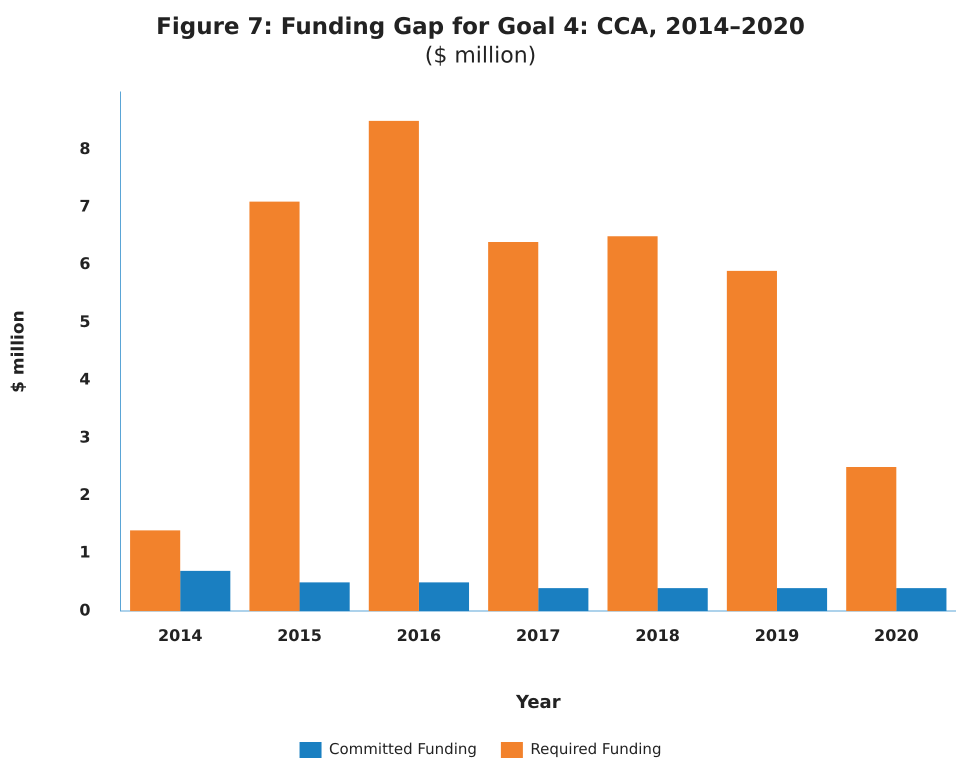 The height and width of the screenshot is (773, 956). What do you see at coordinates (896, 635) in the screenshot?
I see `x-tick-label: 2020` at bounding box center [896, 635].